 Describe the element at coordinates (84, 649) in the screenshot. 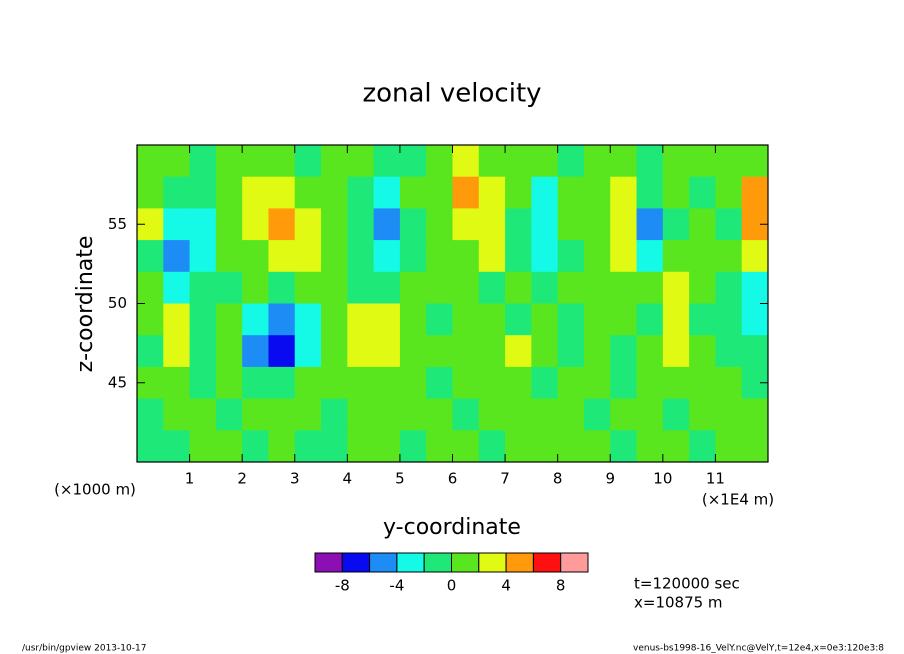

I see `footer: /usr/bin/gpview 2013-10-17` at that location.